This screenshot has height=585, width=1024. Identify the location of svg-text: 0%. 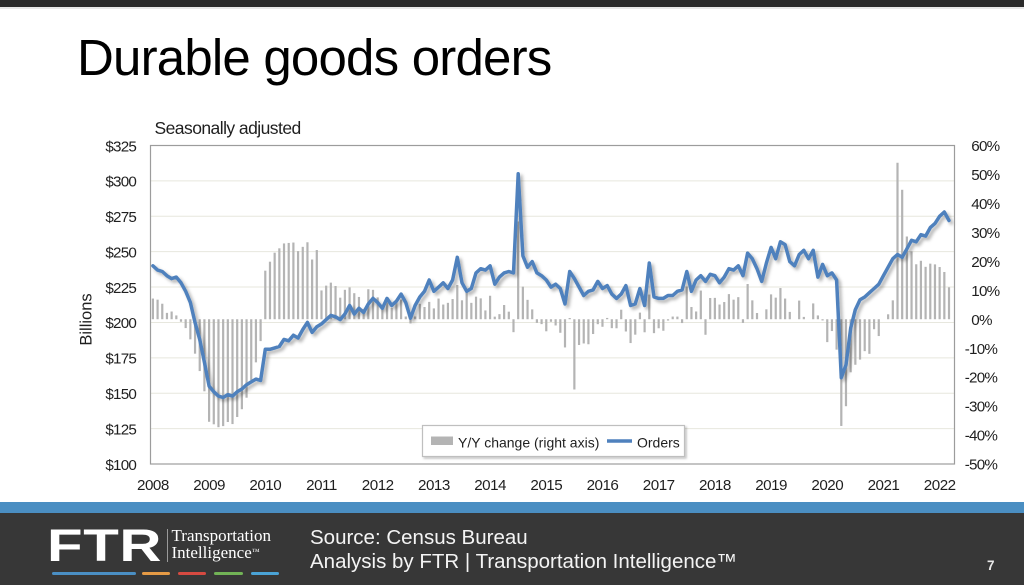
(981, 320).